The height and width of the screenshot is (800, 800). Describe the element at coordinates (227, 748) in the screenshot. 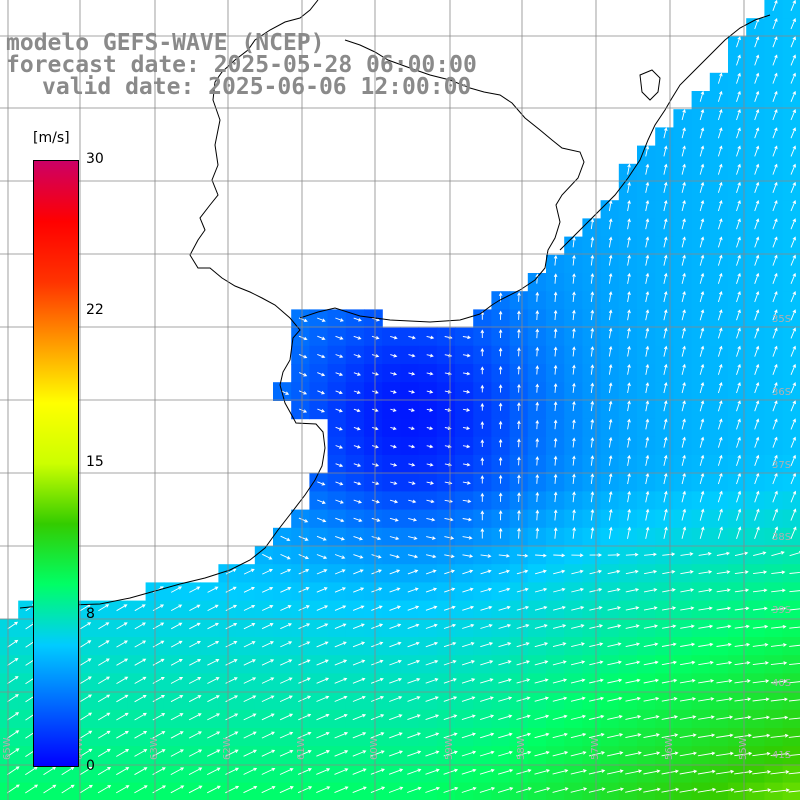

I see `lon-label: 62W` at that location.